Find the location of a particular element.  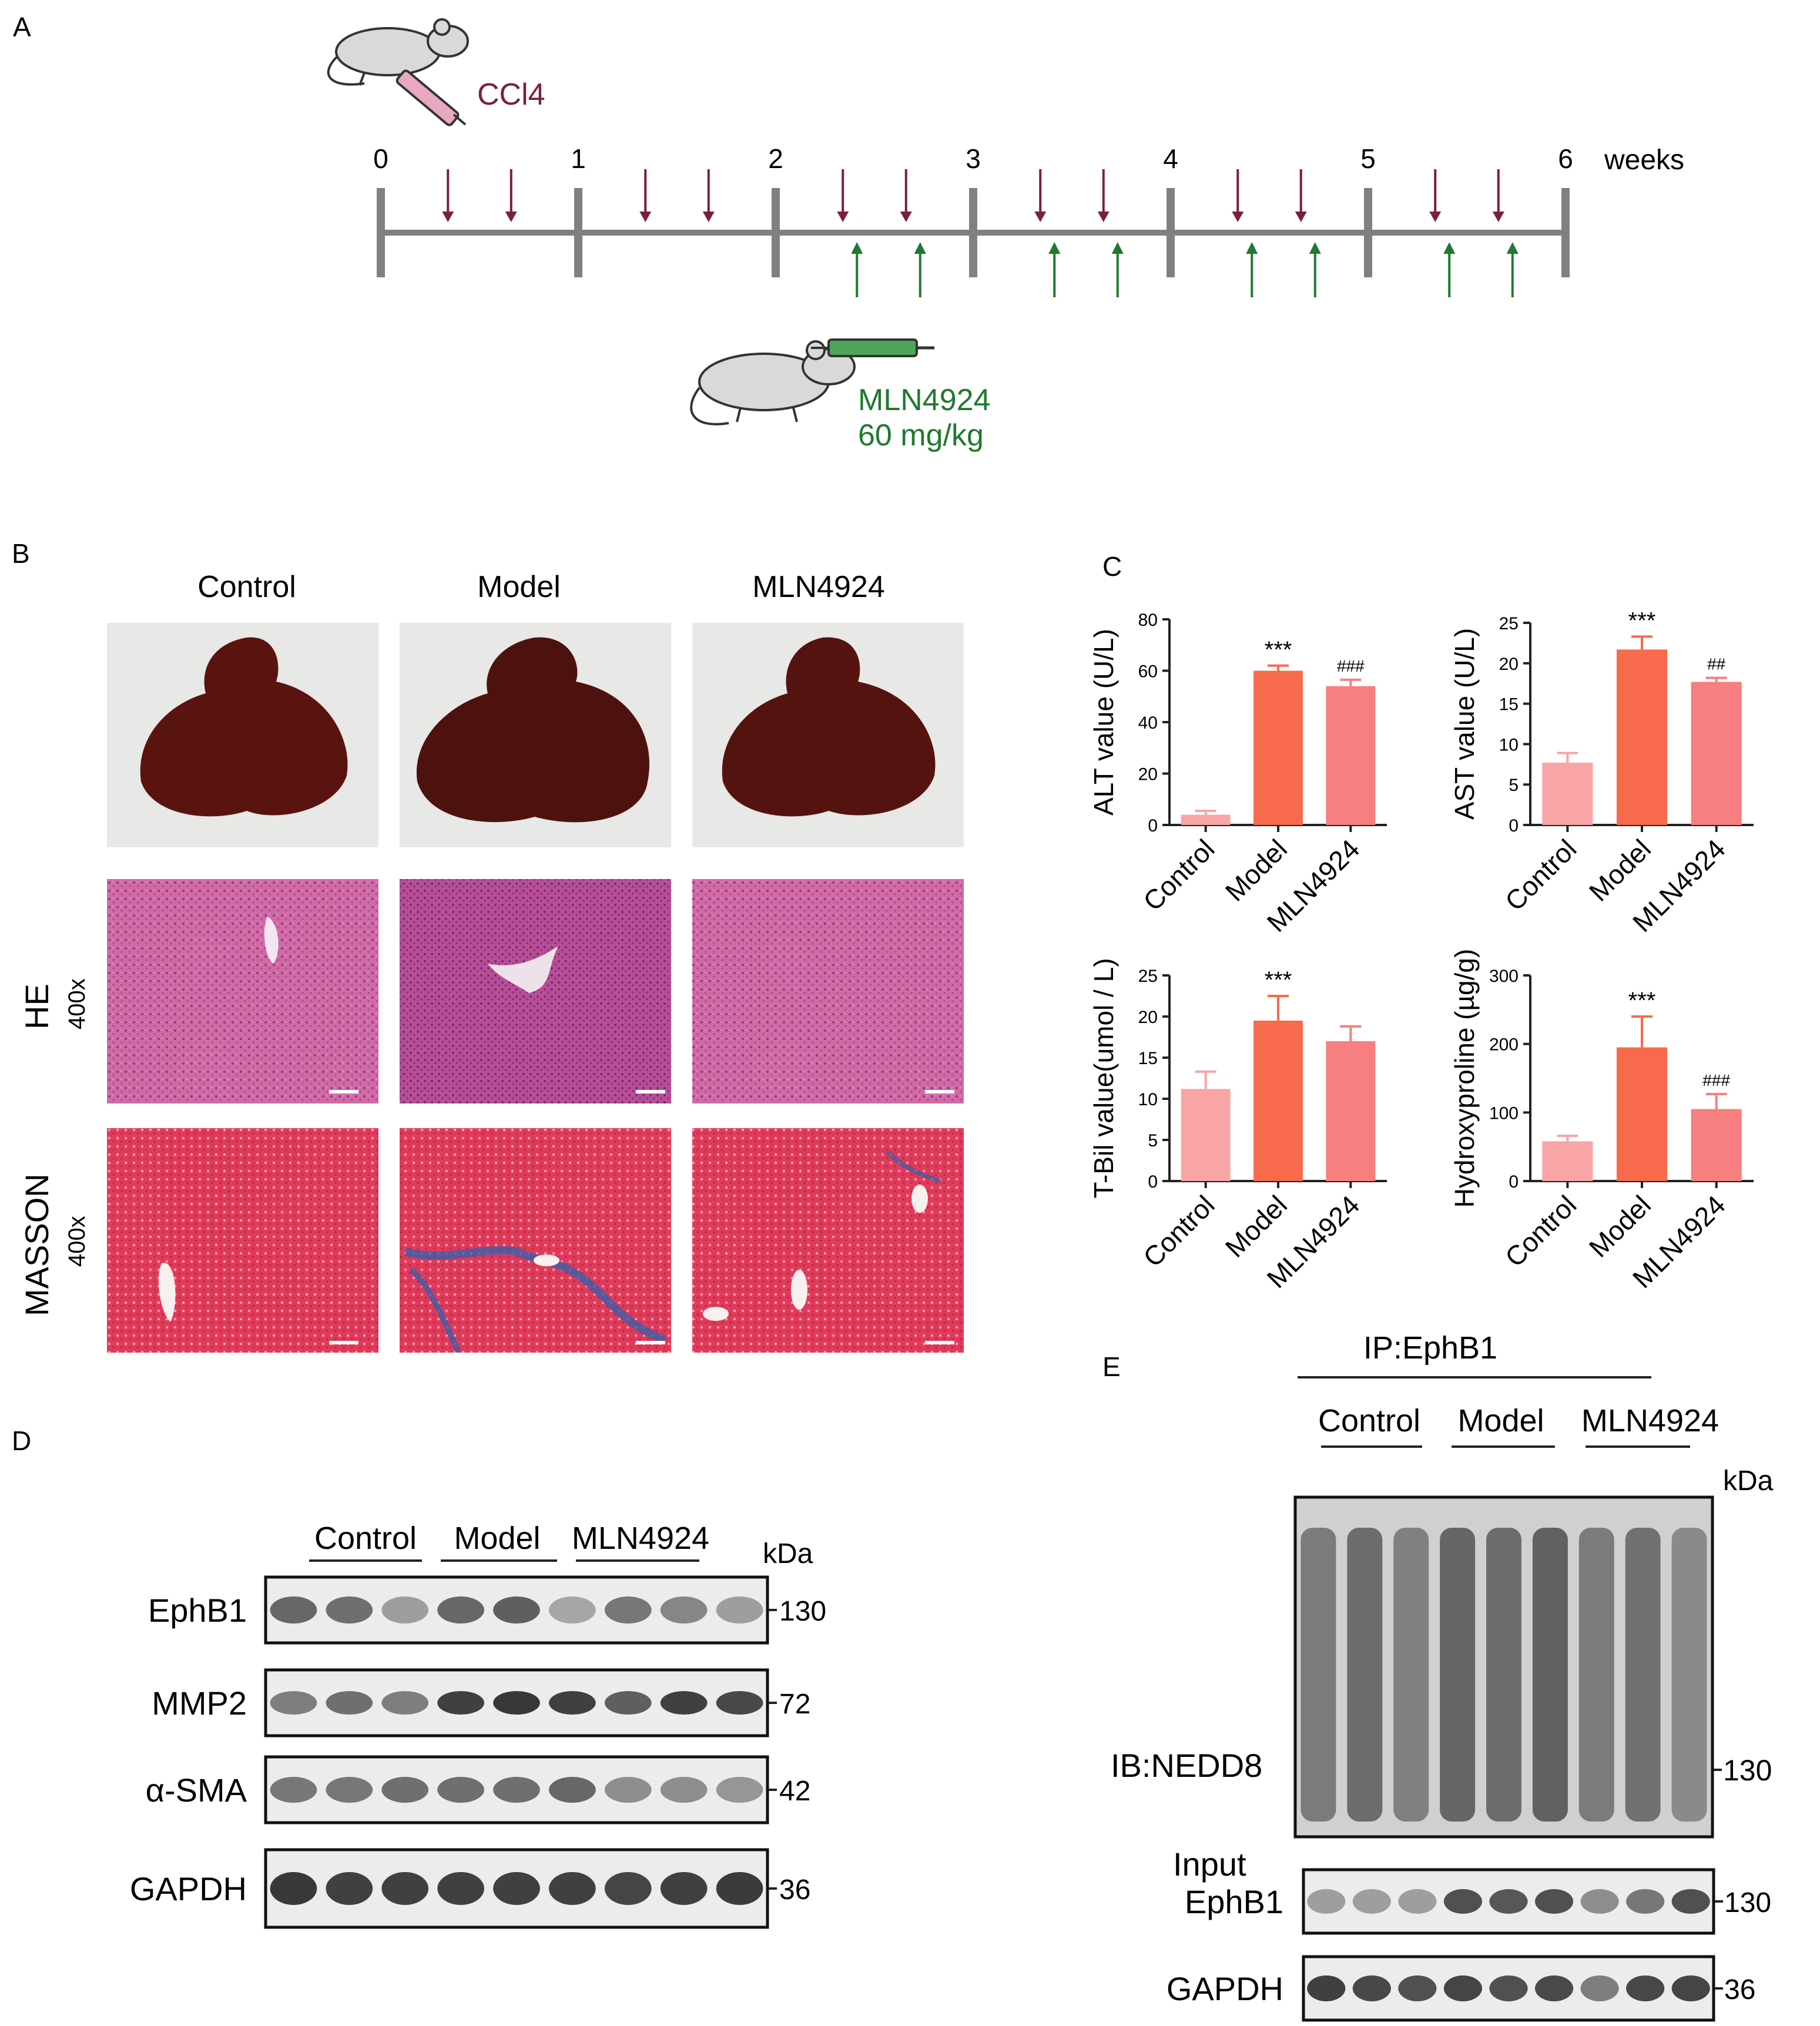

weeks-label: weeks is located at coordinates (1644, 160).